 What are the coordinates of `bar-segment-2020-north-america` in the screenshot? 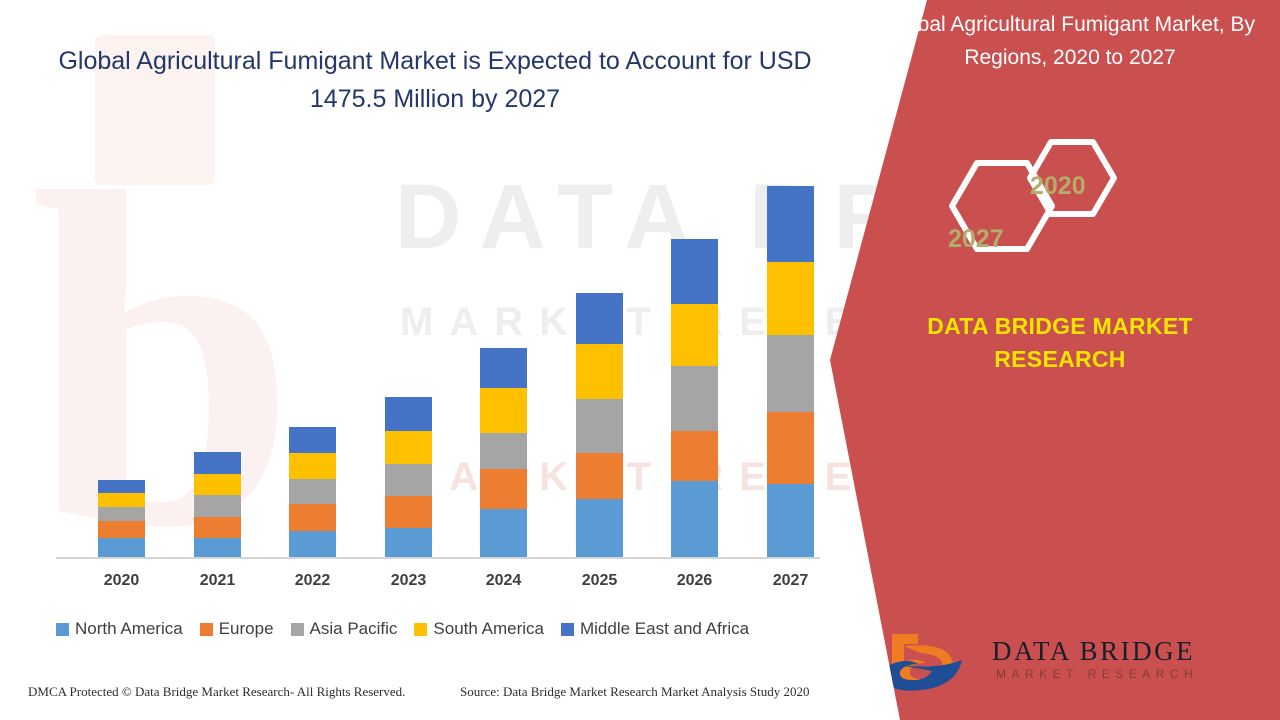 It's located at (121, 548).